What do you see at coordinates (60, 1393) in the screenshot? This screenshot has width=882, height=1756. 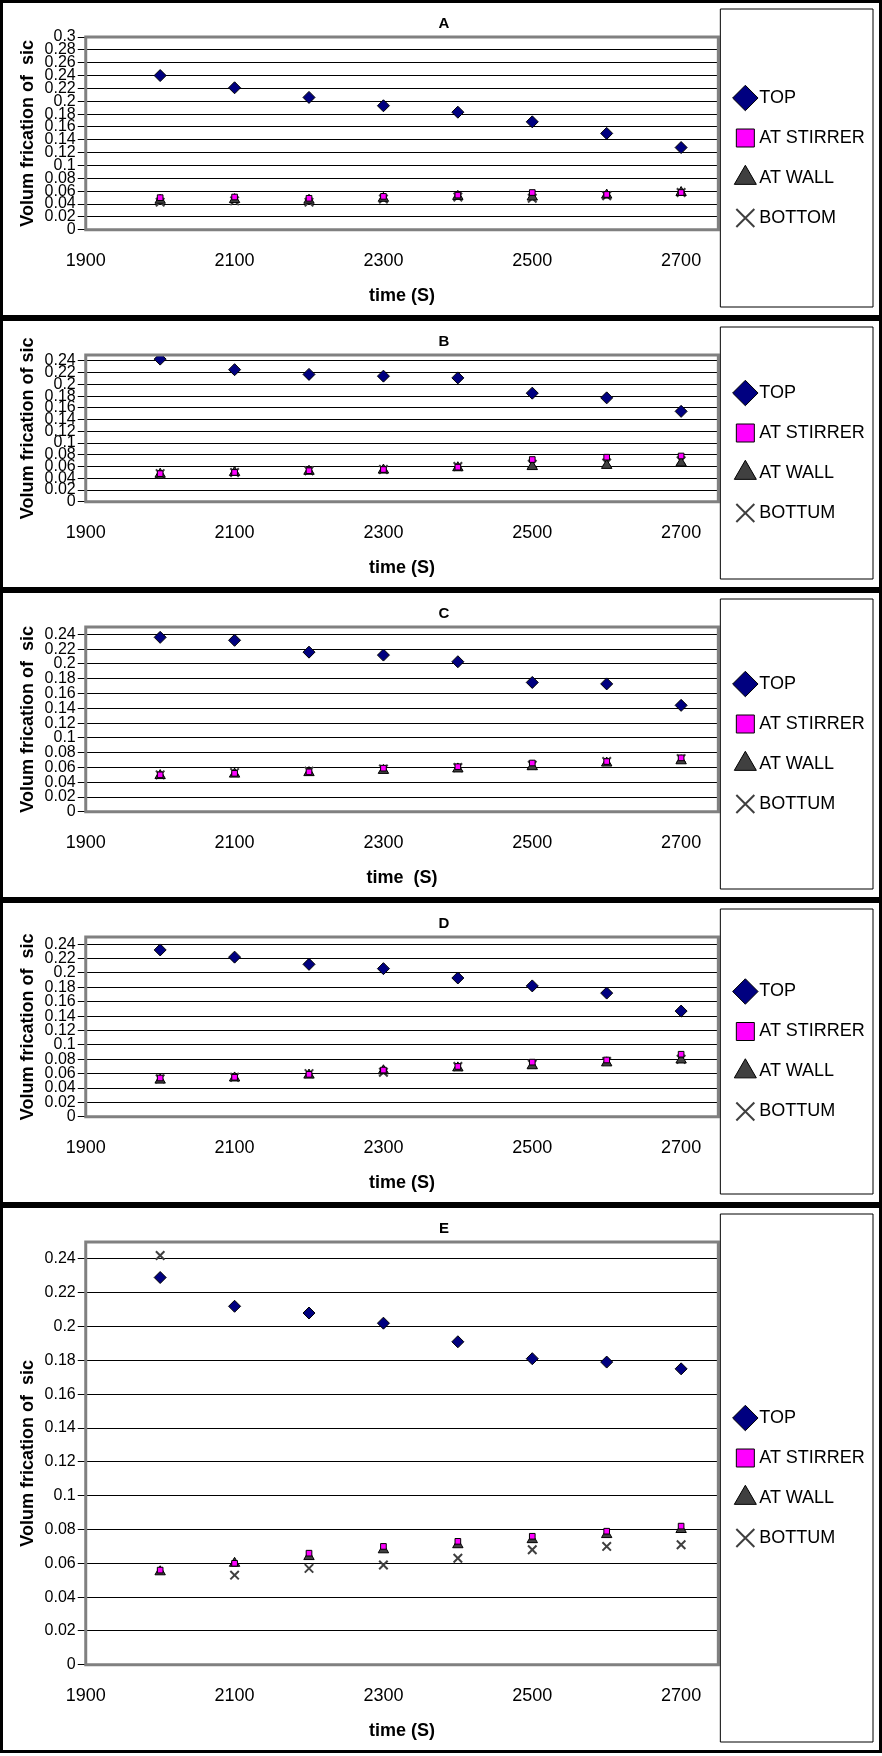 I see `y-tick-label: 0.16` at bounding box center [60, 1393].